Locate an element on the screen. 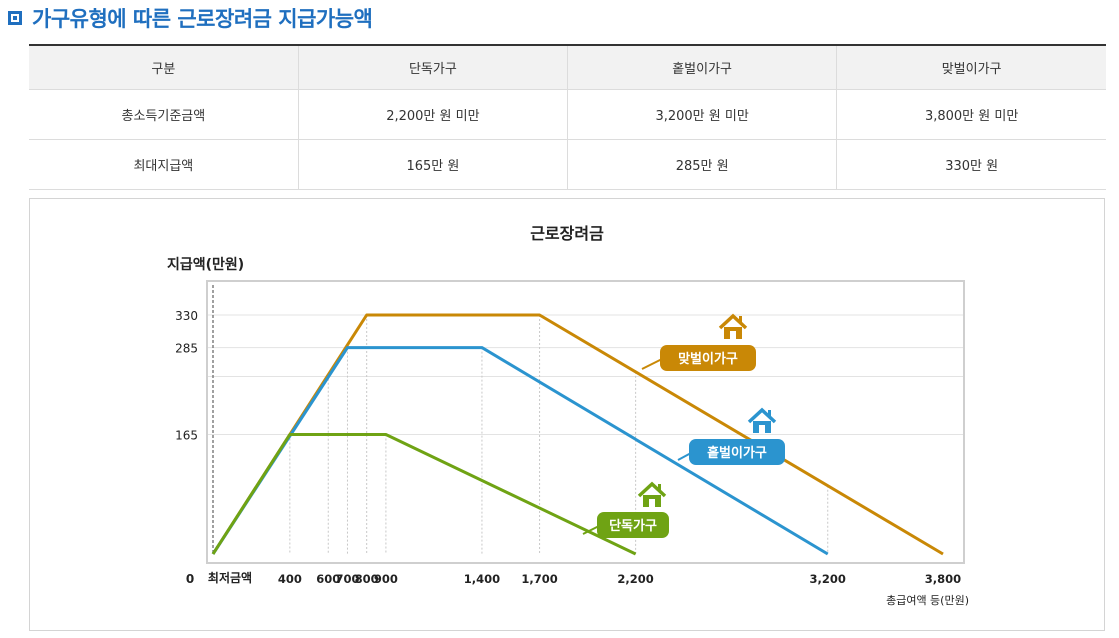 The image size is (1119, 638). table-header-cell: 홑벌이가구 is located at coordinates (701, 67).